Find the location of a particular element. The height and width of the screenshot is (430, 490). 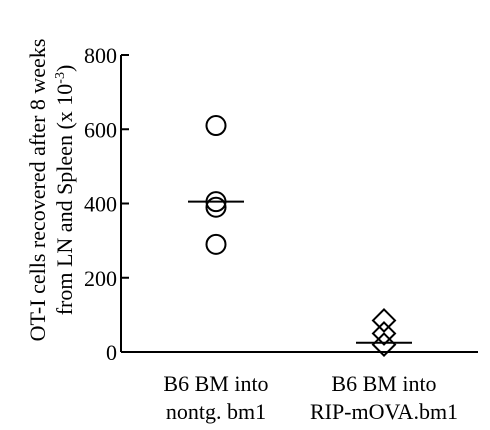

y-axis-label-line1: OT-I cells recovered after 8 weeks is located at coordinates (37, 190).